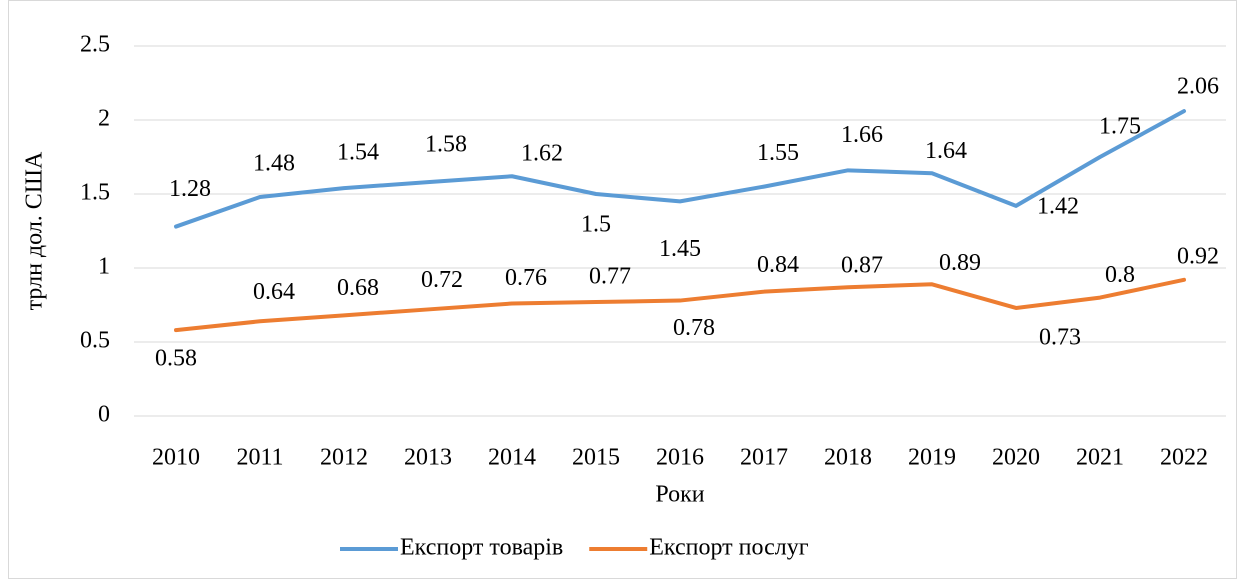 The height and width of the screenshot is (580, 1245). What do you see at coordinates (1016, 458) in the screenshot?
I see `x-tick-label: 2020` at bounding box center [1016, 458].